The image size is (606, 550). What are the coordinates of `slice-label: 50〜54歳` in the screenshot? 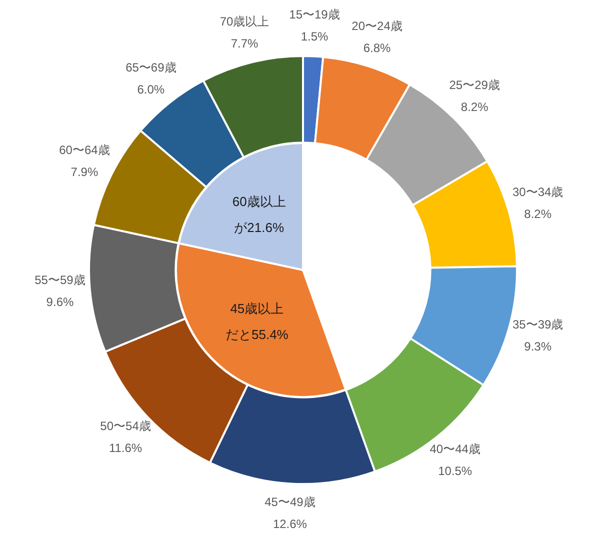 It's located at (125, 425).